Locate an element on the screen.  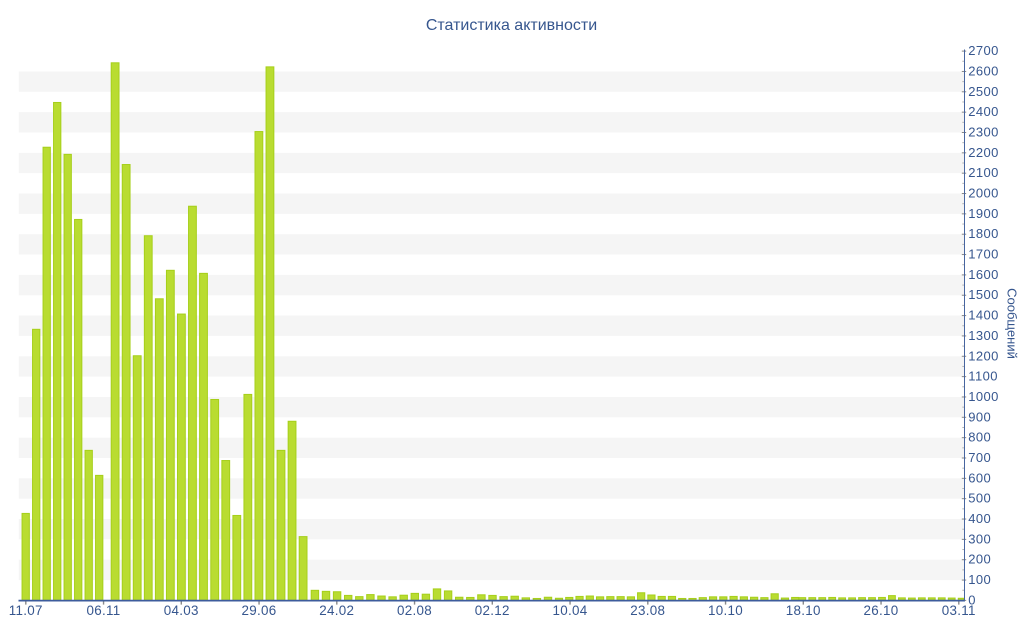
svg-text: 0 is located at coordinates (972, 599).